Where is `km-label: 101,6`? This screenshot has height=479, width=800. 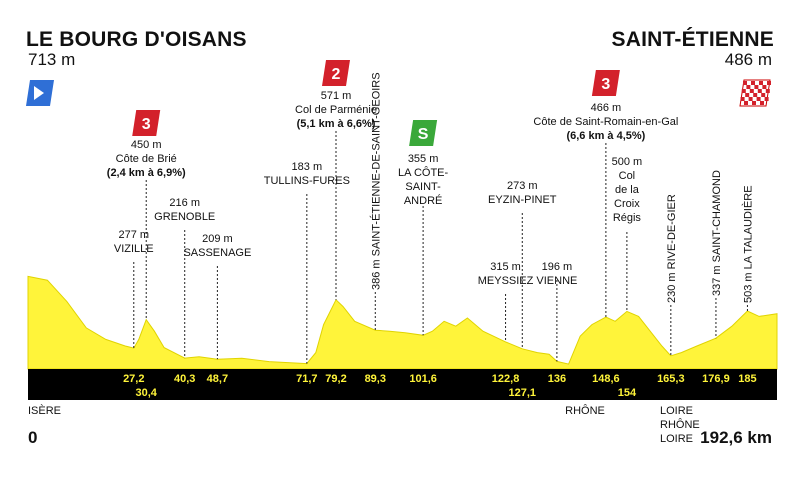 km-label: 101,6 is located at coordinates (423, 379).